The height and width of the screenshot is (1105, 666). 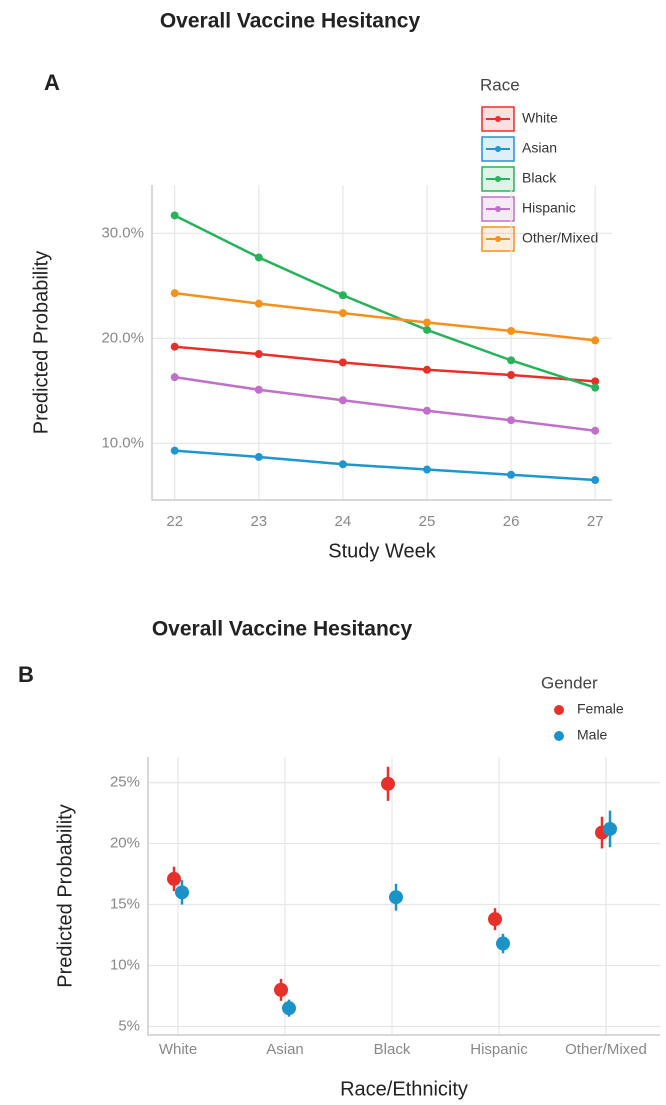 What do you see at coordinates (382, 551) in the screenshot?
I see `x-axis-label: Study Week` at bounding box center [382, 551].